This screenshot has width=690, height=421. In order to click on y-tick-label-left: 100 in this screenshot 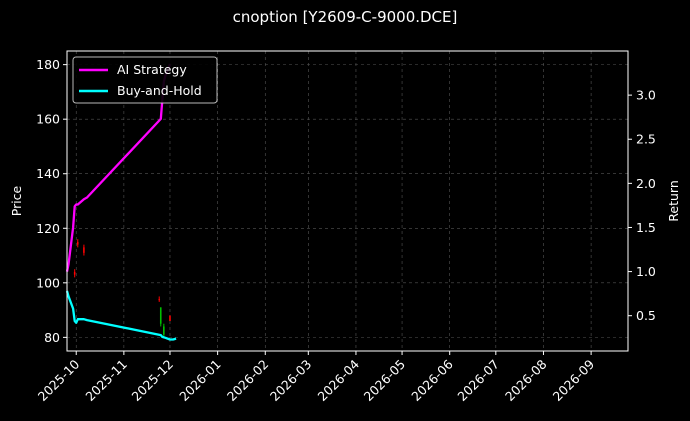, I will do `click(48, 282)`.